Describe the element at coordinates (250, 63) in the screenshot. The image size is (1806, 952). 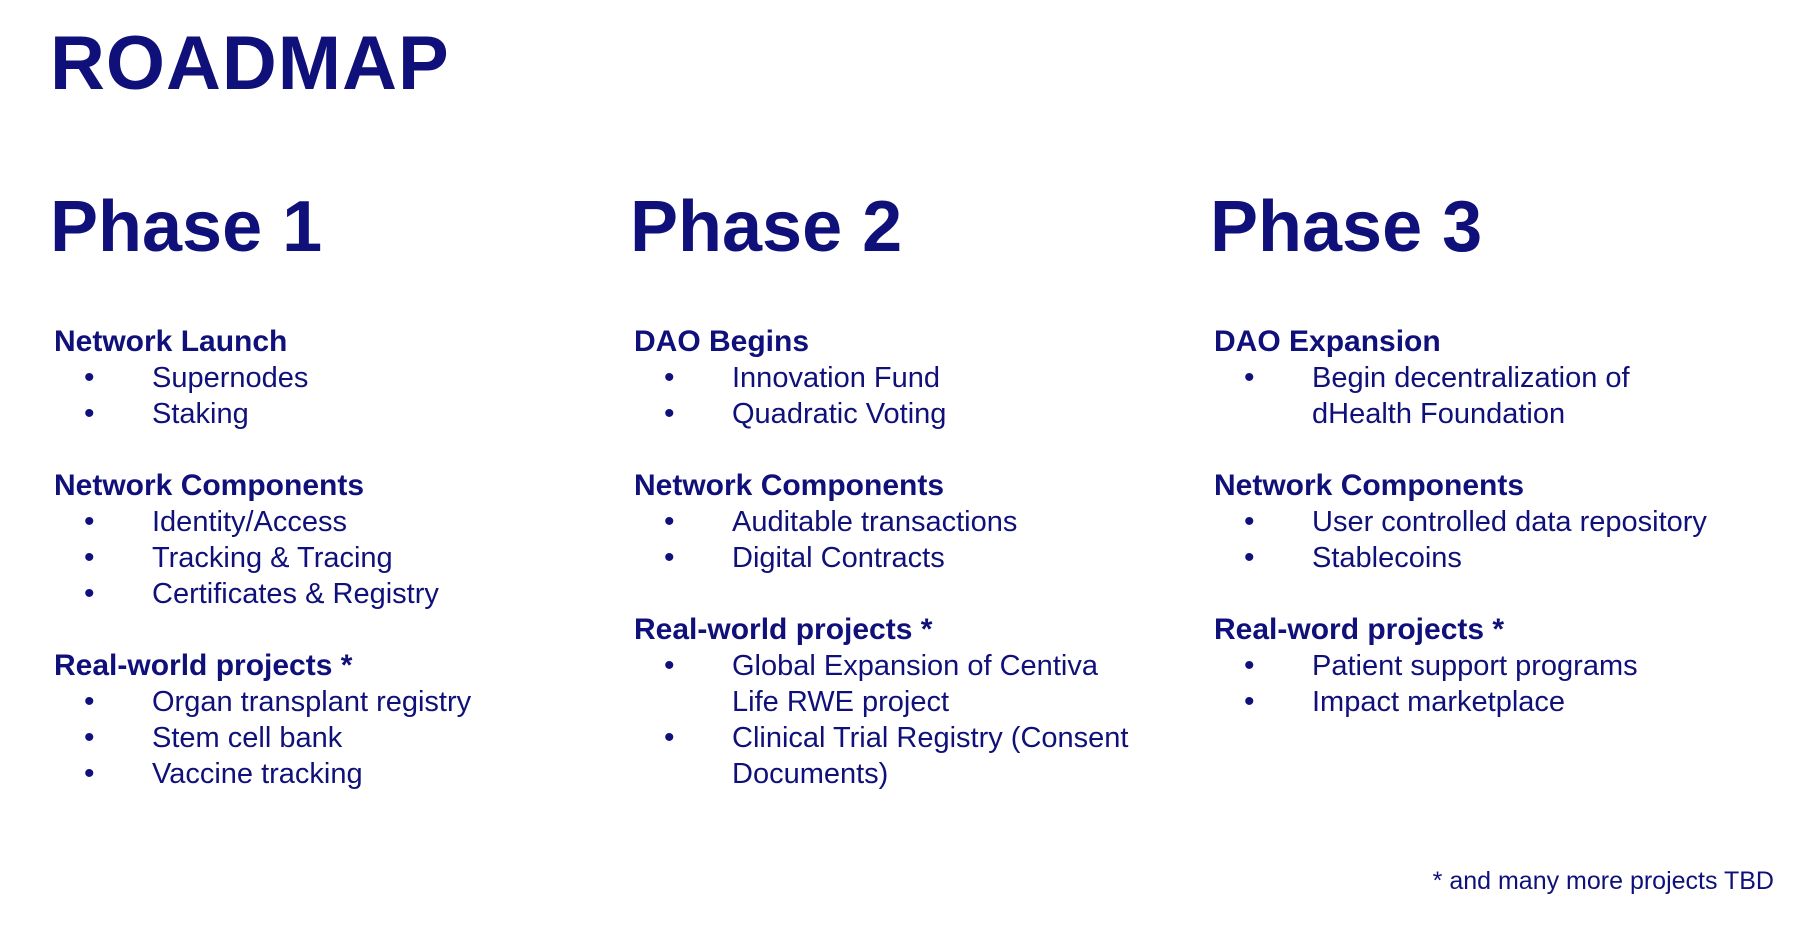
I see `page-title: ROADMAP` at that location.